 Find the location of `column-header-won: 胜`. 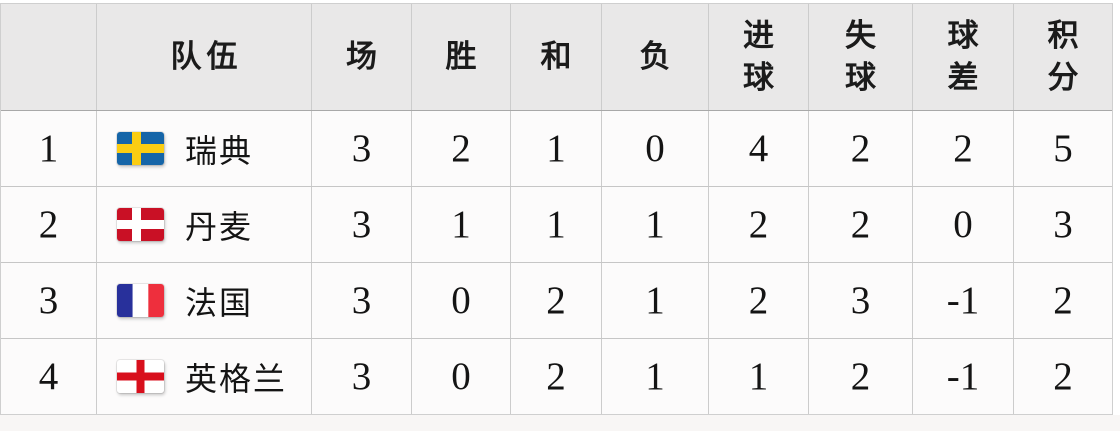

column-header-won: 胜 is located at coordinates (461, 57).